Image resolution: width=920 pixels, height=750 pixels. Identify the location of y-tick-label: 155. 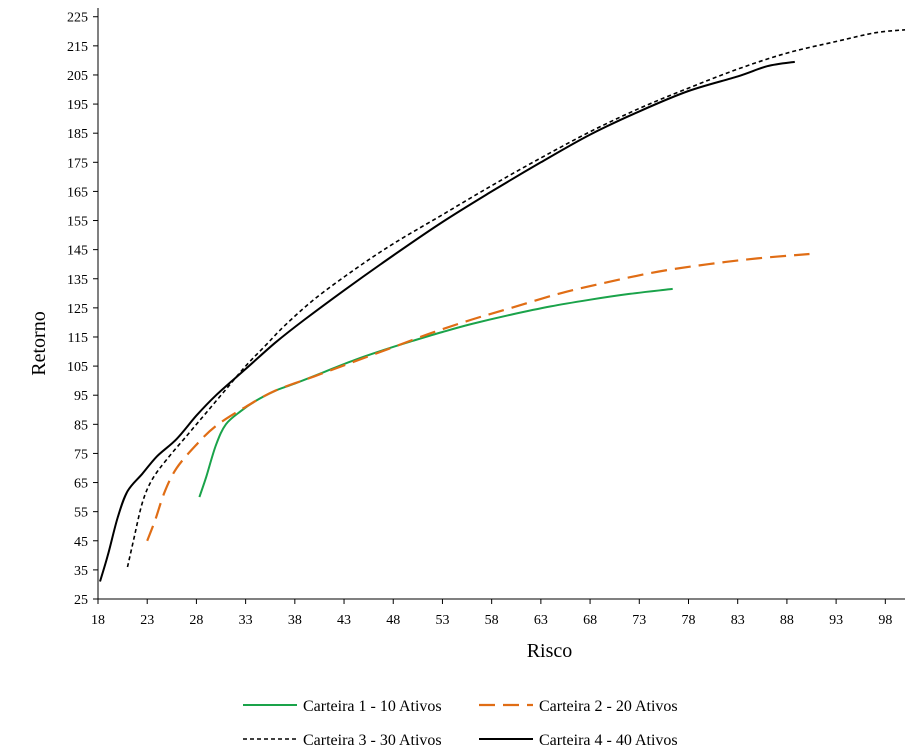
(77, 222).